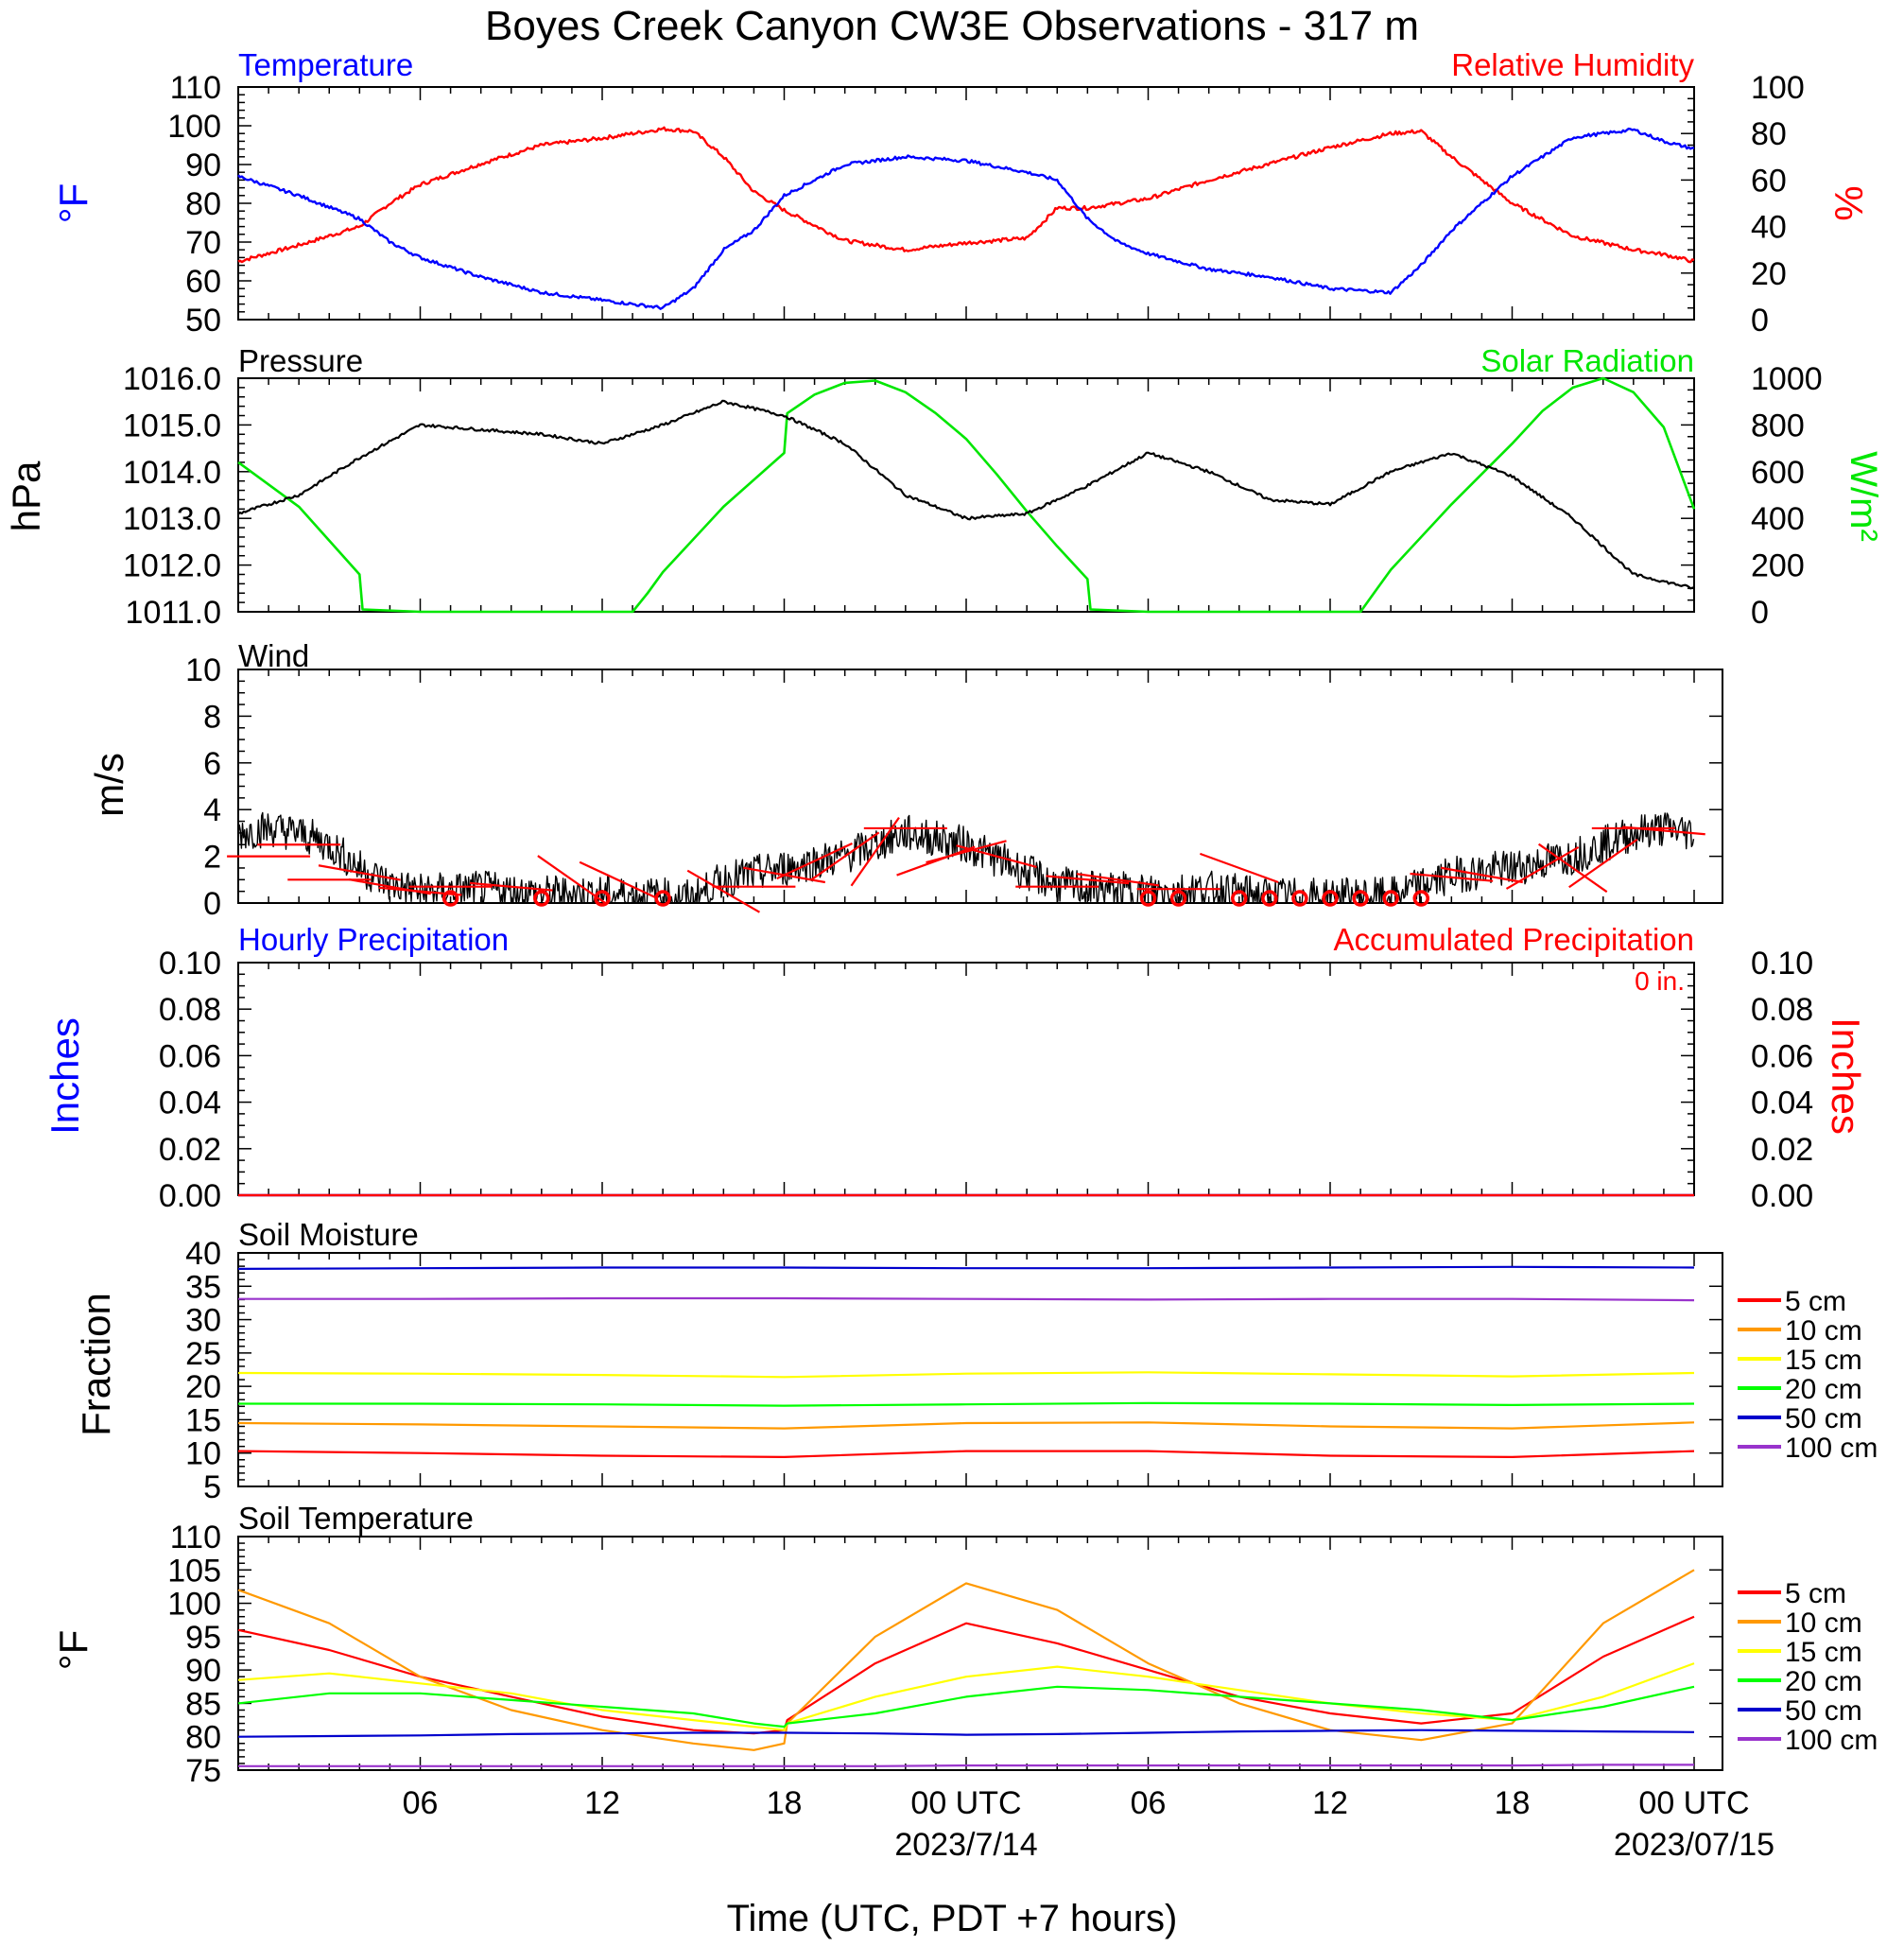 The image size is (1904, 1946). What do you see at coordinates (194, 127) in the screenshot?
I see `temp-y-tick-label: 100` at bounding box center [194, 127].